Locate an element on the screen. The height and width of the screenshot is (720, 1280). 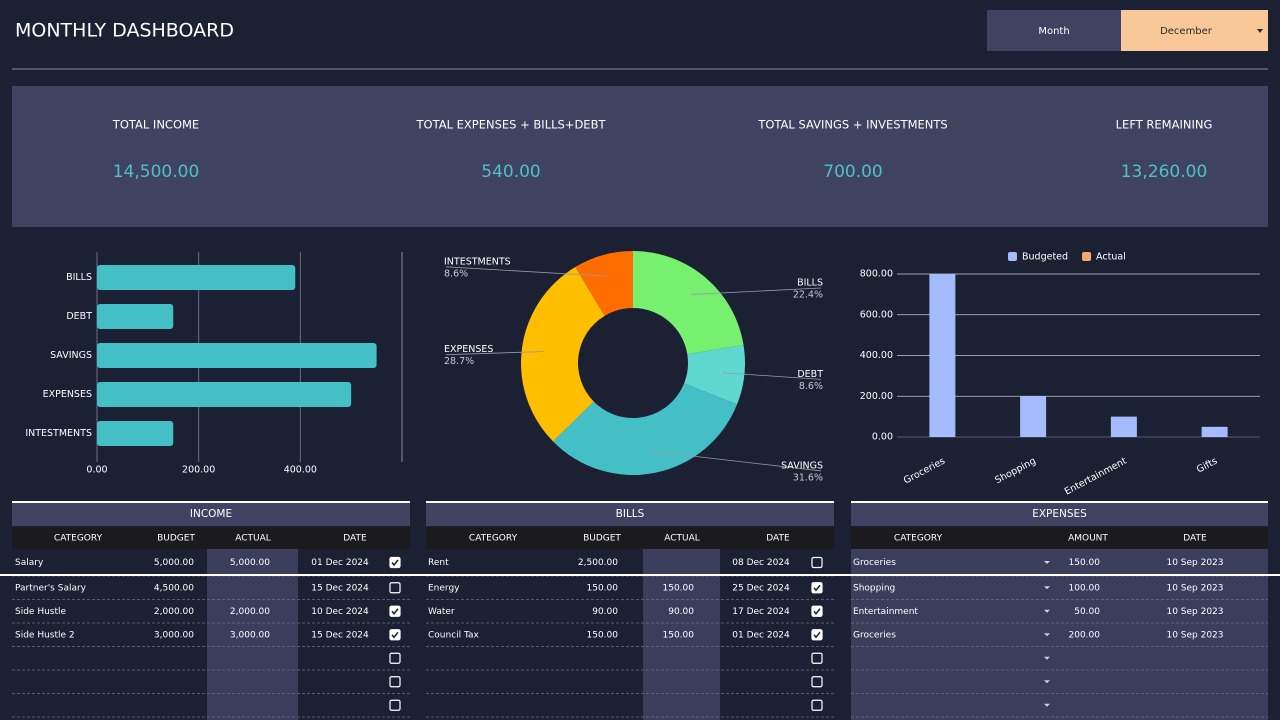
page-title: MONTHLY DASHBOARD is located at coordinates (124, 31).